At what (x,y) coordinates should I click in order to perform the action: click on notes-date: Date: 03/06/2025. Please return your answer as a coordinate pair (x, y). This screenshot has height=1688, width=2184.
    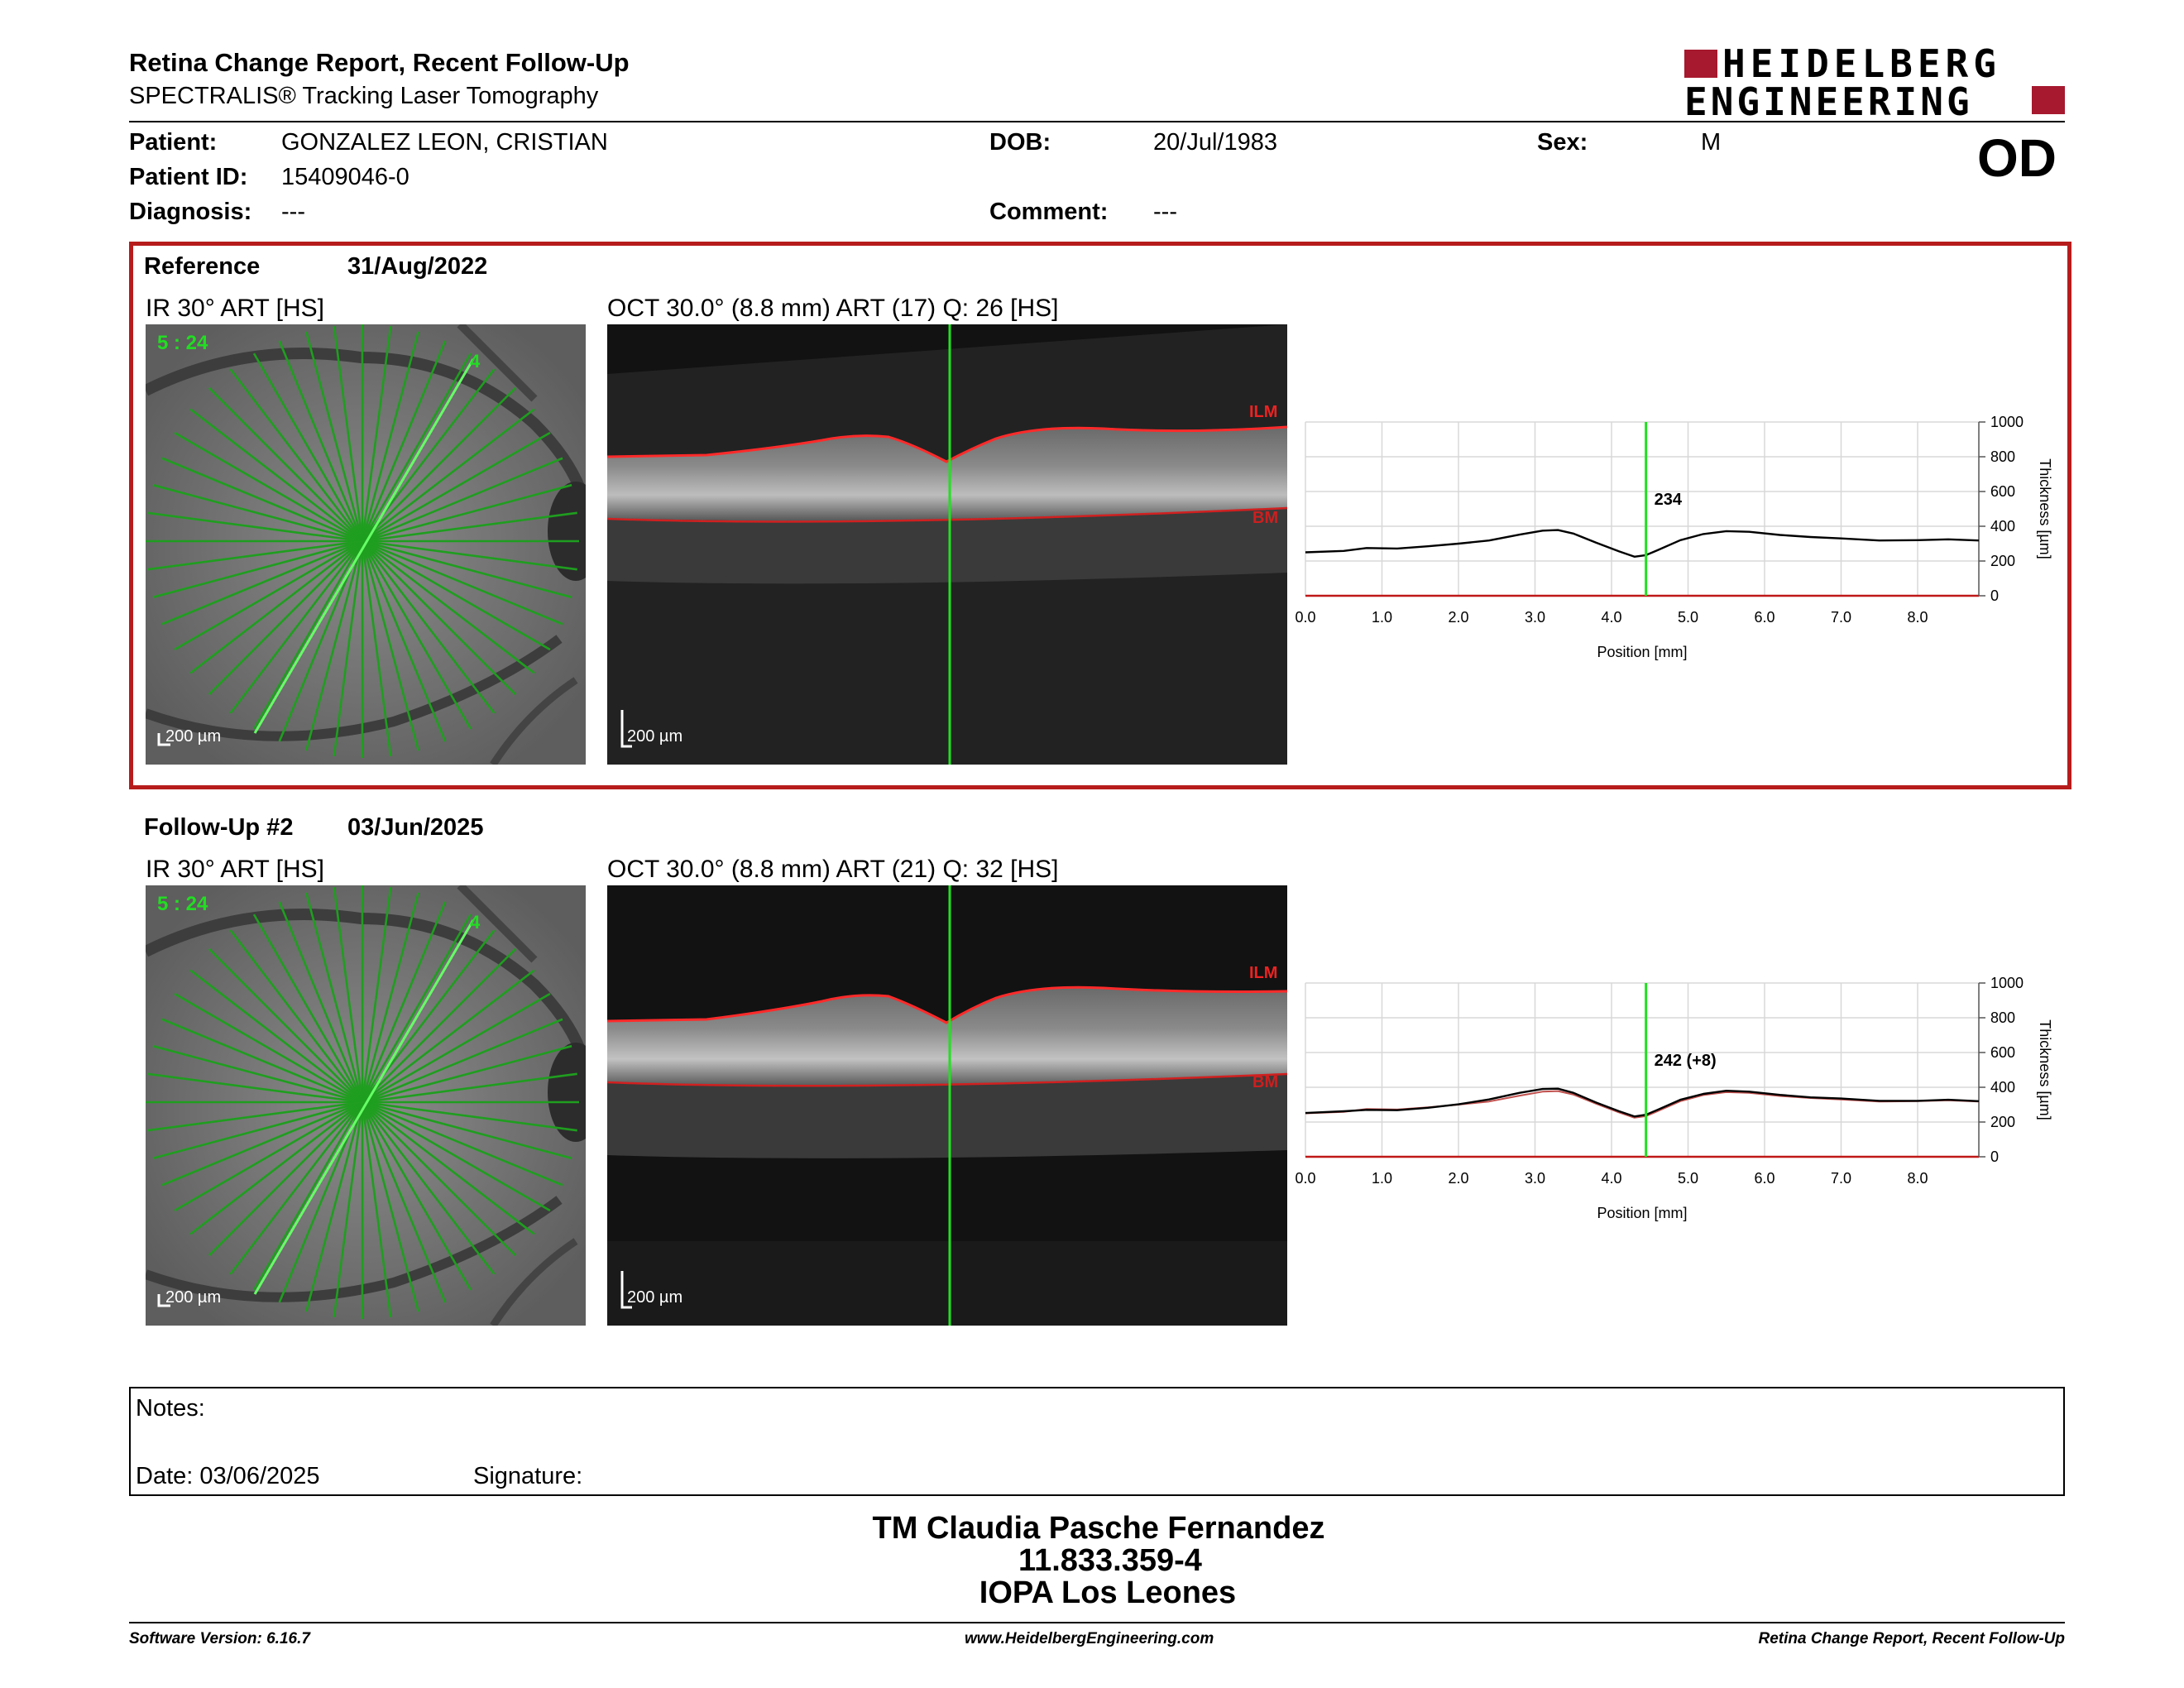
    Looking at the image, I should click on (228, 1476).